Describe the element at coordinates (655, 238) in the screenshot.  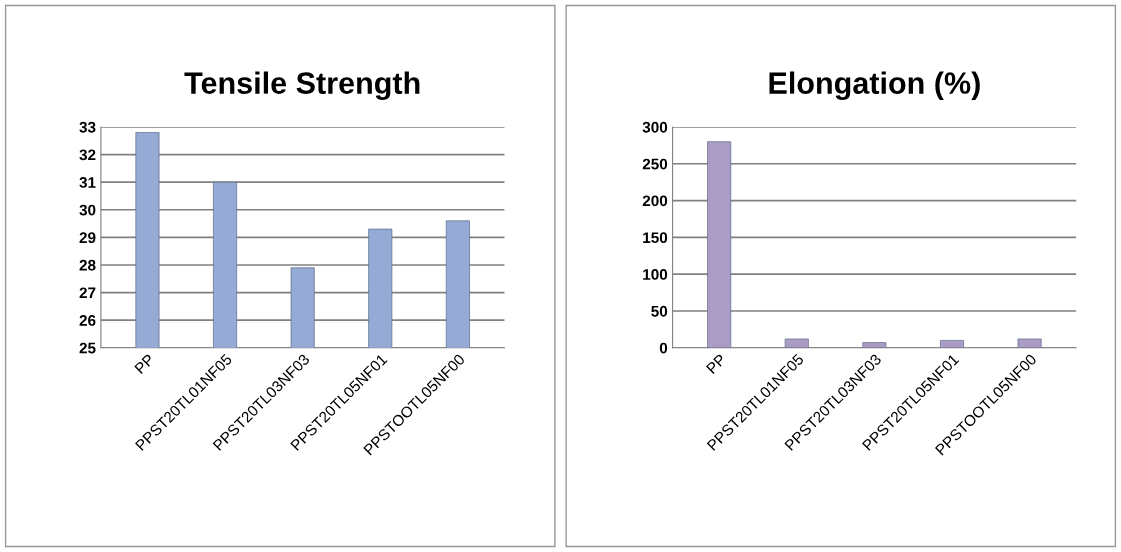
I see `y-tick-label: 150` at that location.